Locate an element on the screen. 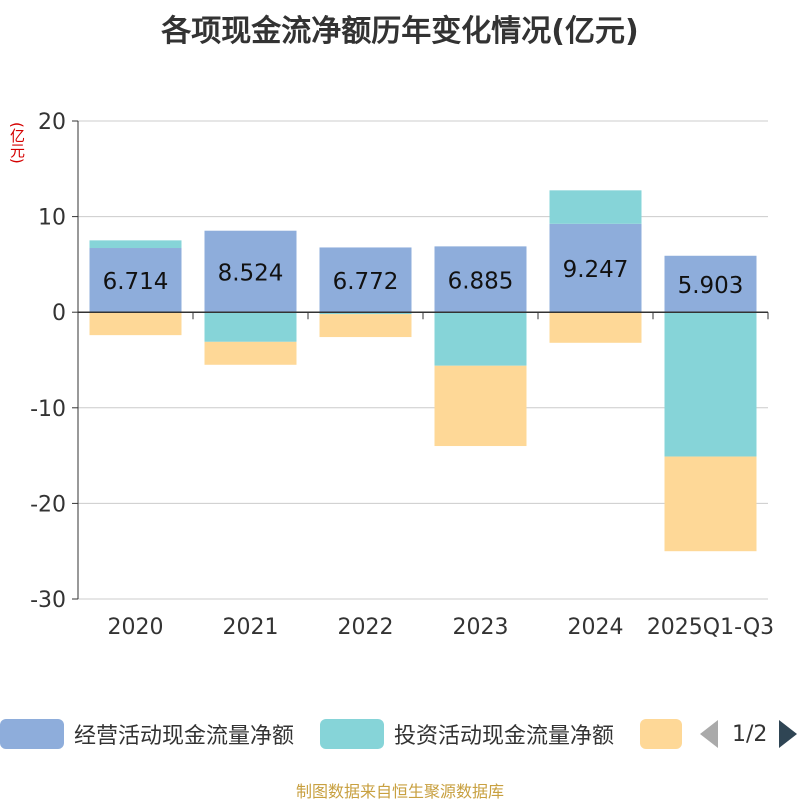  bar-investing-2023 is located at coordinates (480, 339).